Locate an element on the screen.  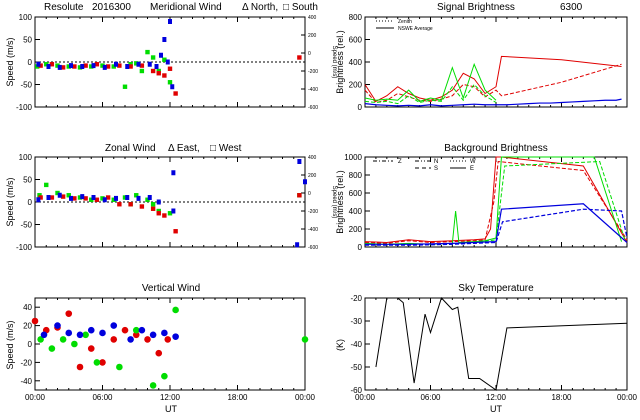
y-axis-label: Brightness (rel.) is located at coordinates (340, 62).